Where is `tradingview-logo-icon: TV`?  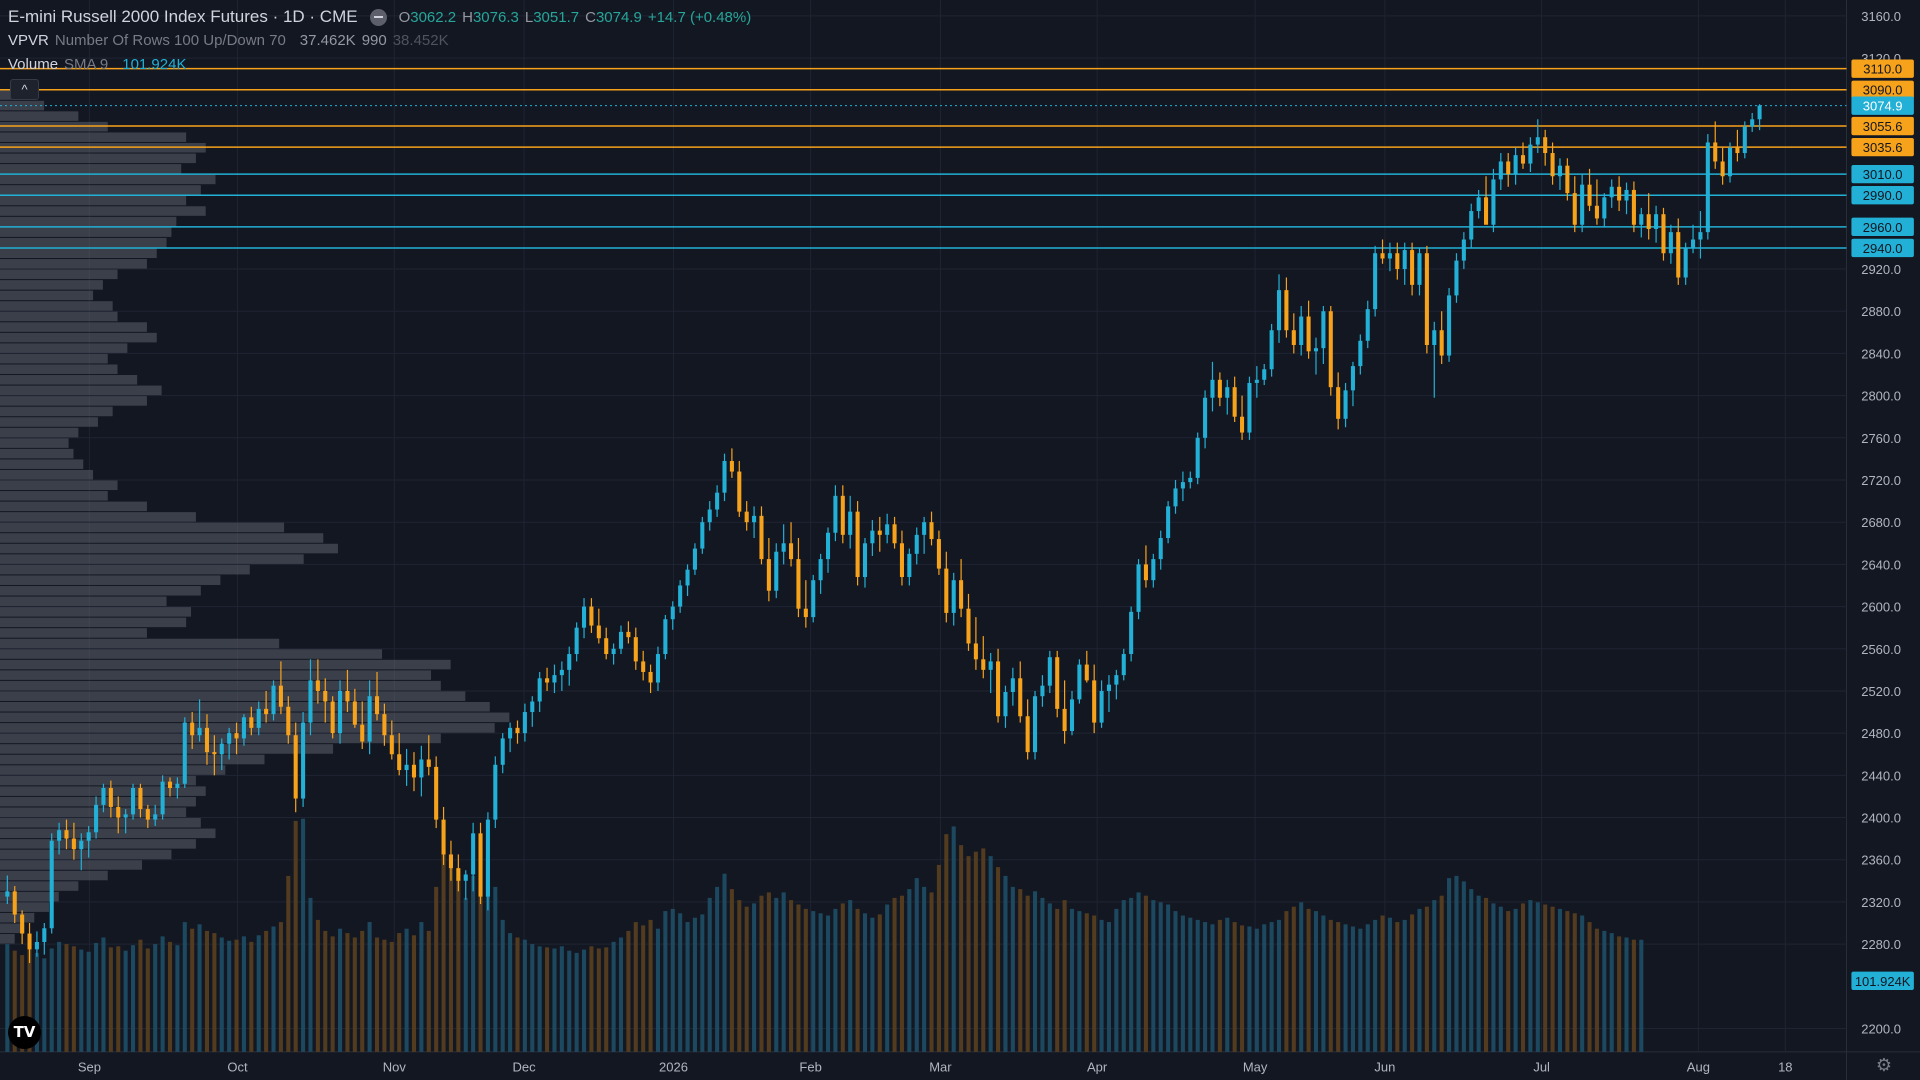 tradingview-logo-icon: TV is located at coordinates (24, 1032).